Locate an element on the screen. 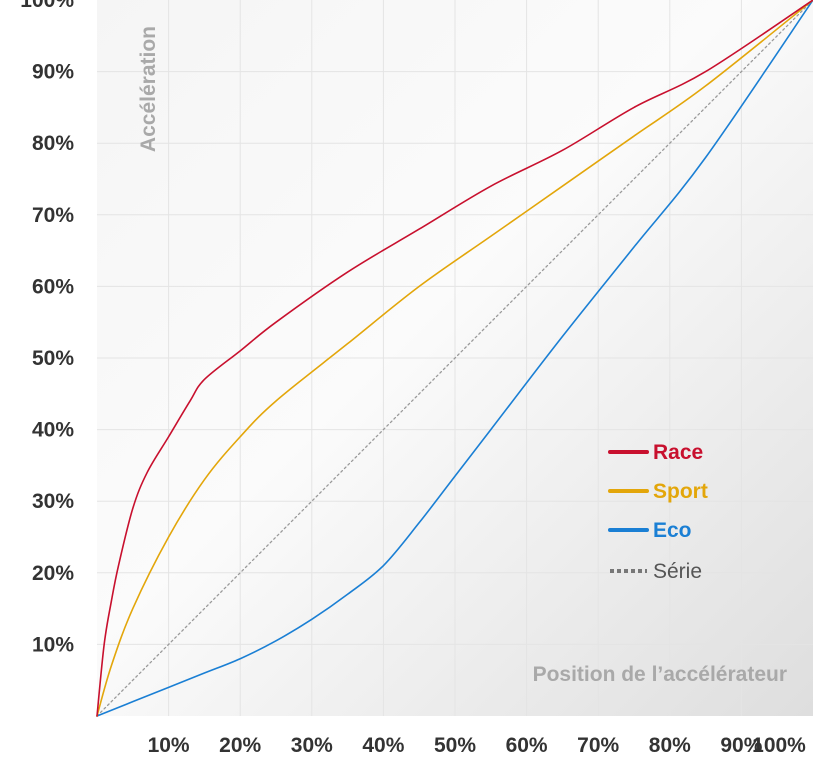 This screenshot has height=768, width=813. x-tick-label: 10% is located at coordinates (169, 745).